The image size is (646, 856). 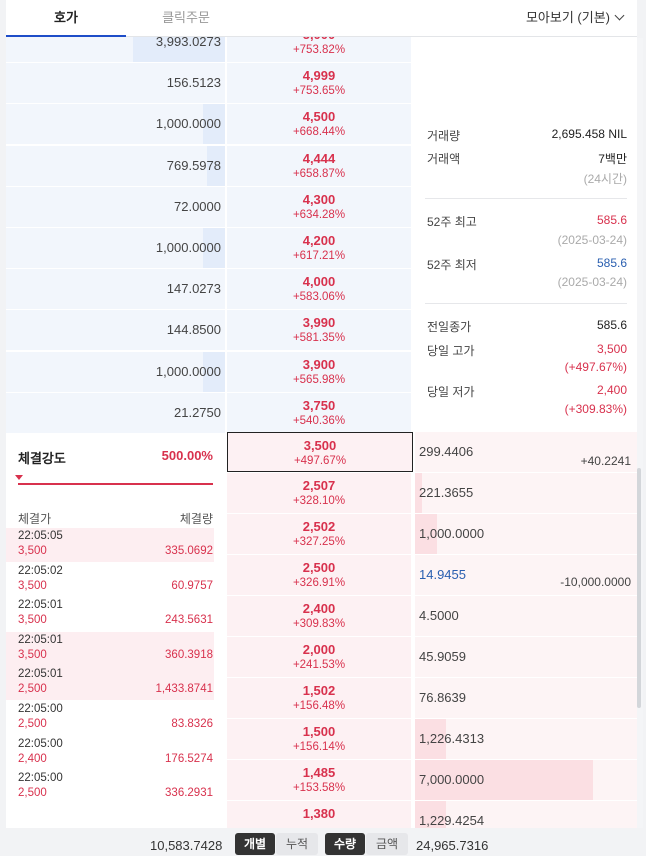 I want to click on ask-price-cell: 4,500 +668.44%, so click(x=319, y=124).